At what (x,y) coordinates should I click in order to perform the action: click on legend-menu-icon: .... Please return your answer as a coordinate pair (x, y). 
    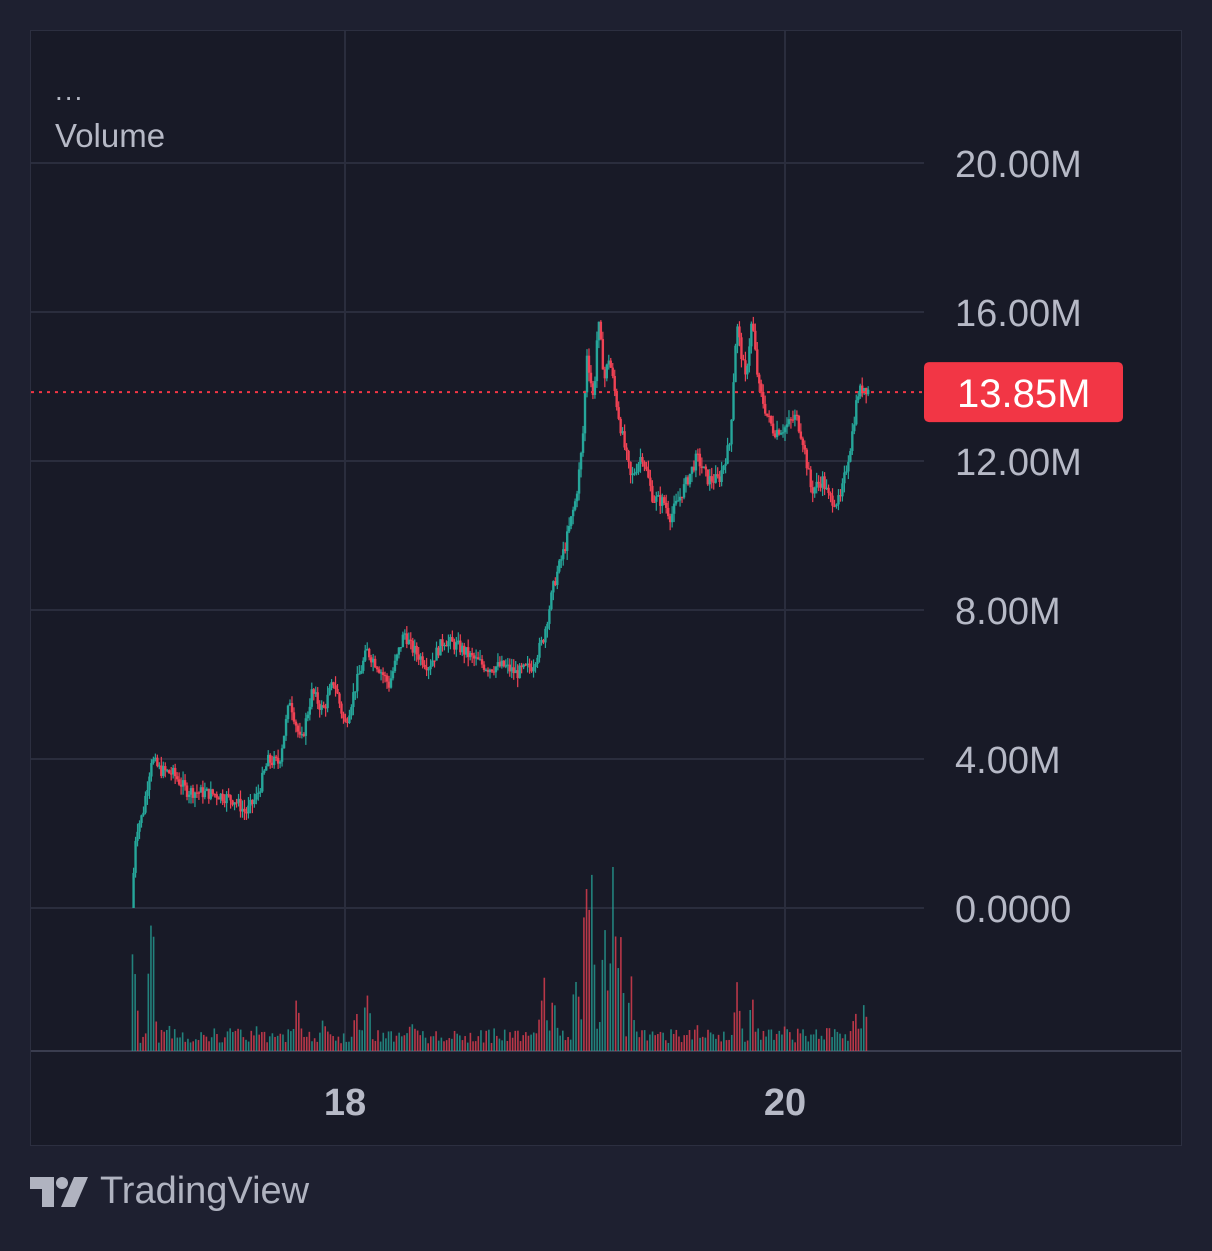
    Looking at the image, I should click on (70, 90).